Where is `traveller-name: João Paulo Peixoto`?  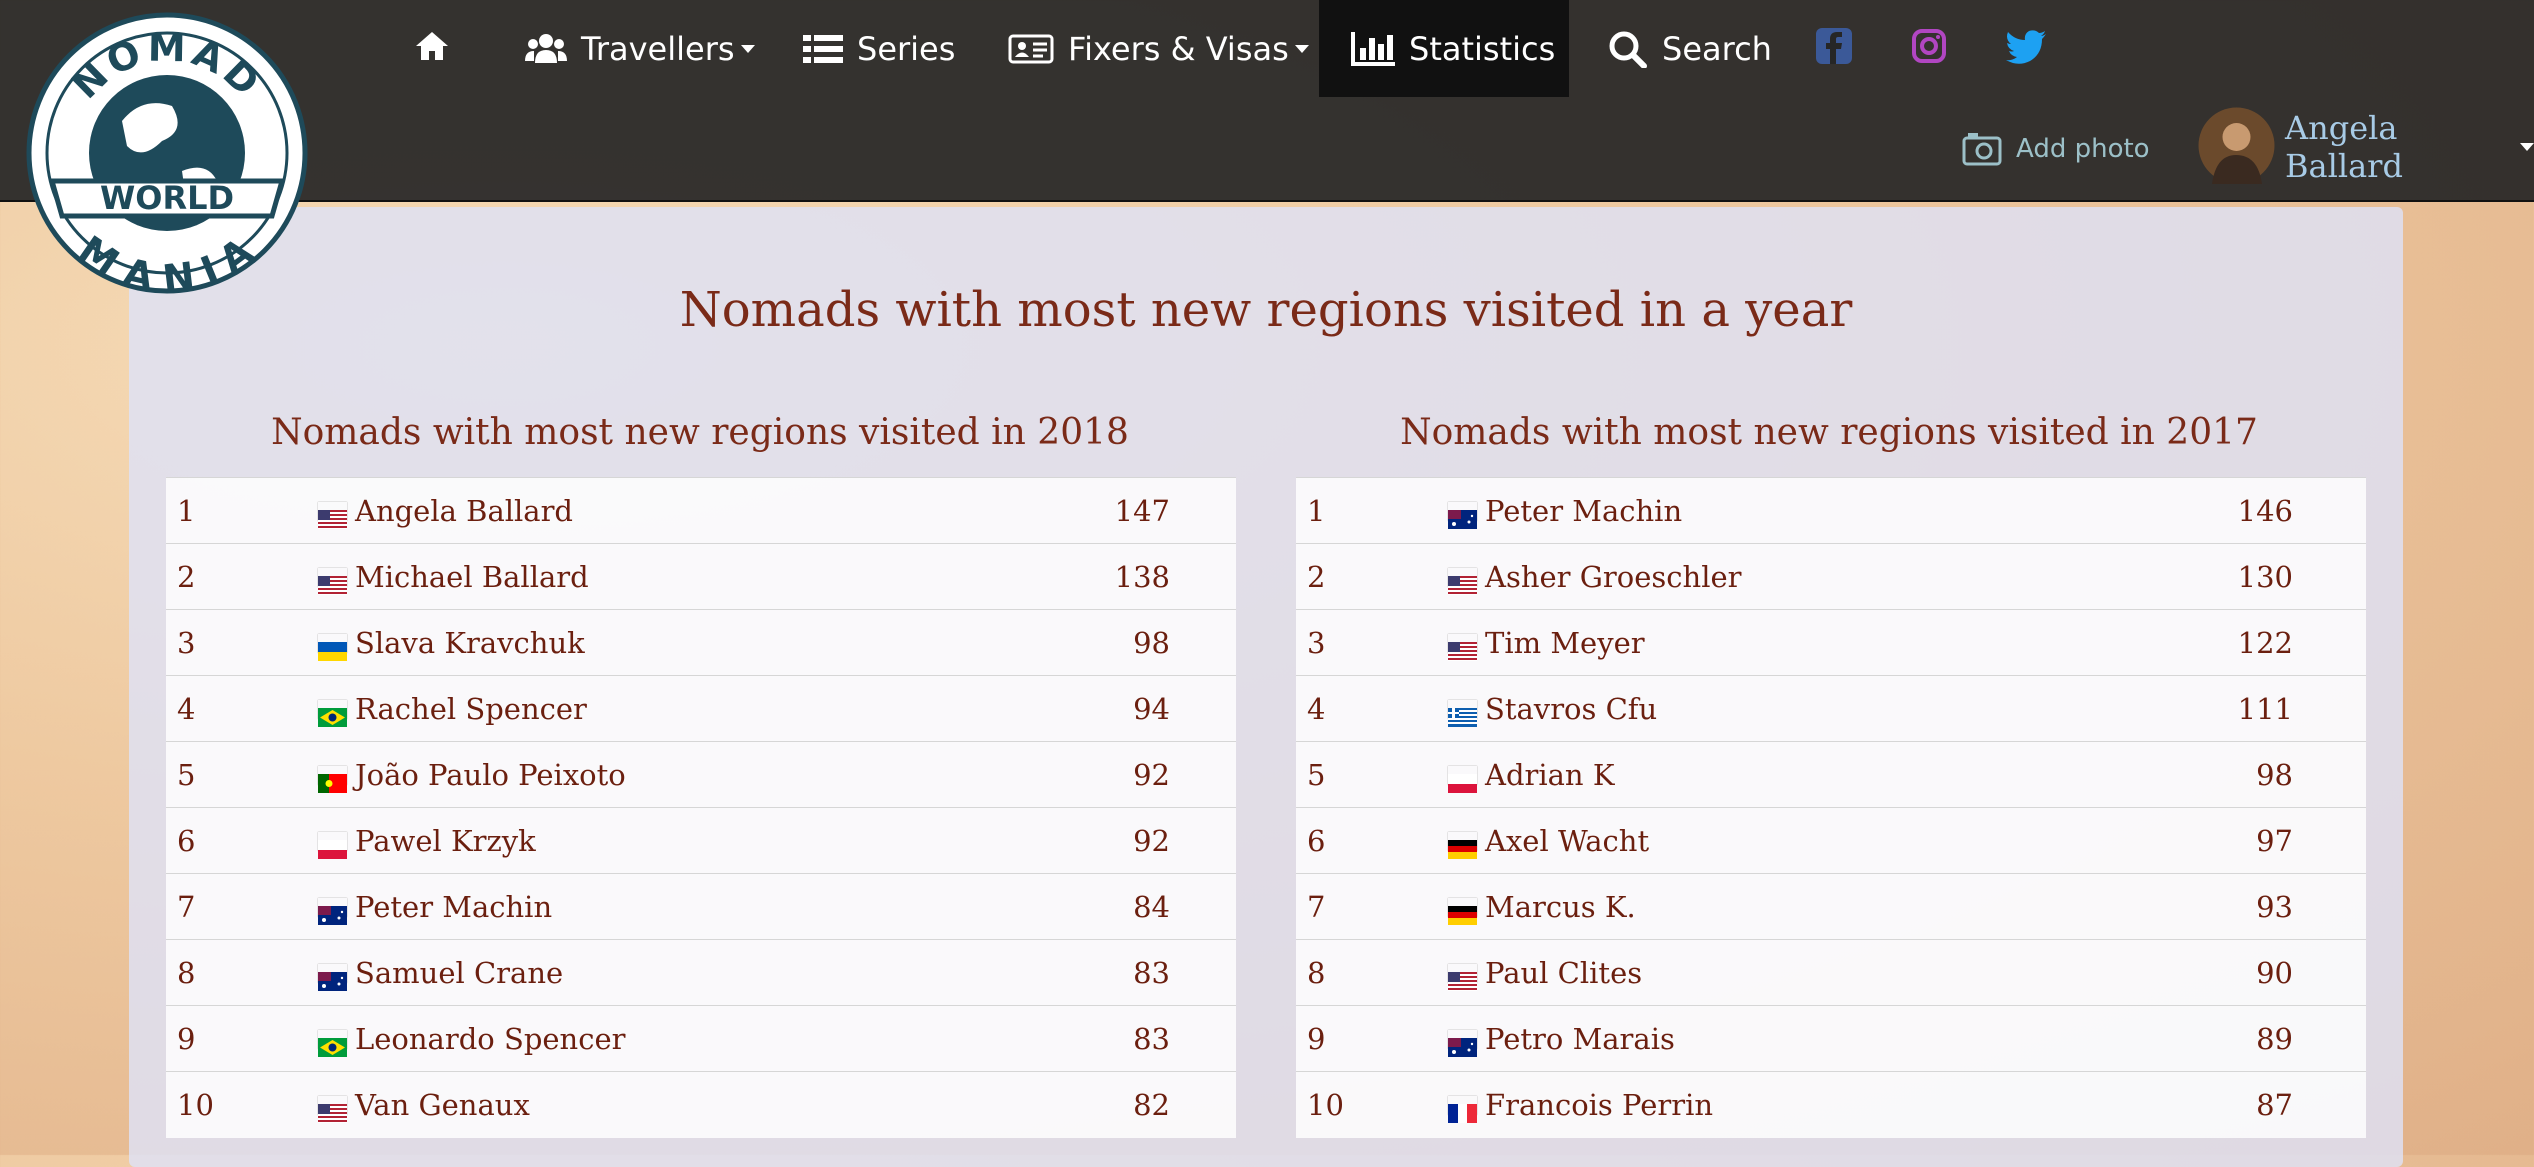 traveller-name: João Paulo Peixoto is located at coordinates (490, 775).